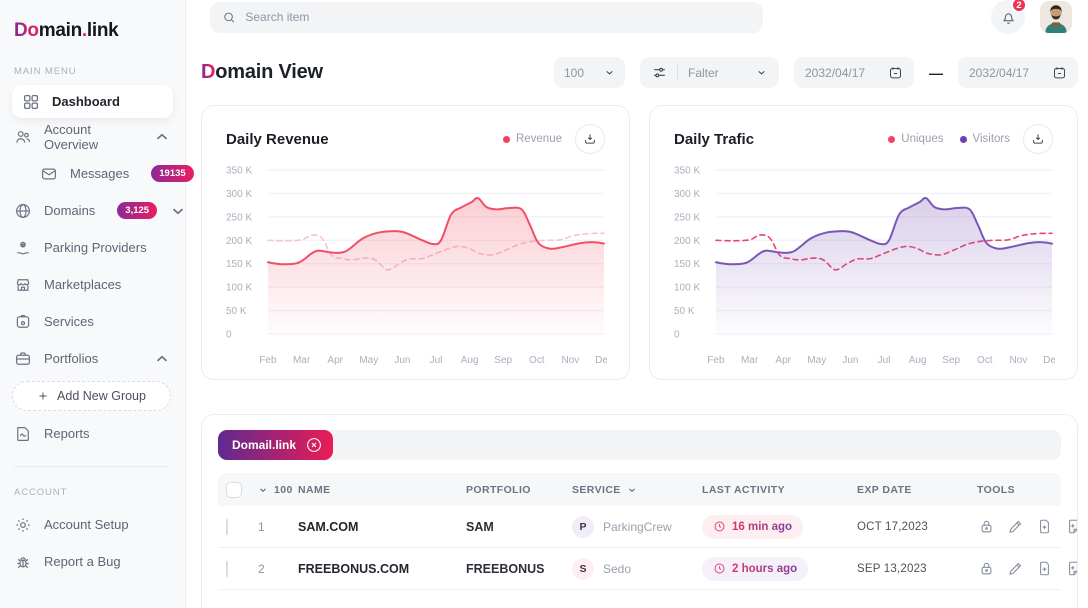 The image size is (1088, 608). What do you see at coordinates (1056, 17) in the screenshot?
I see `user-avatar` at bounding box center [1056, 17].